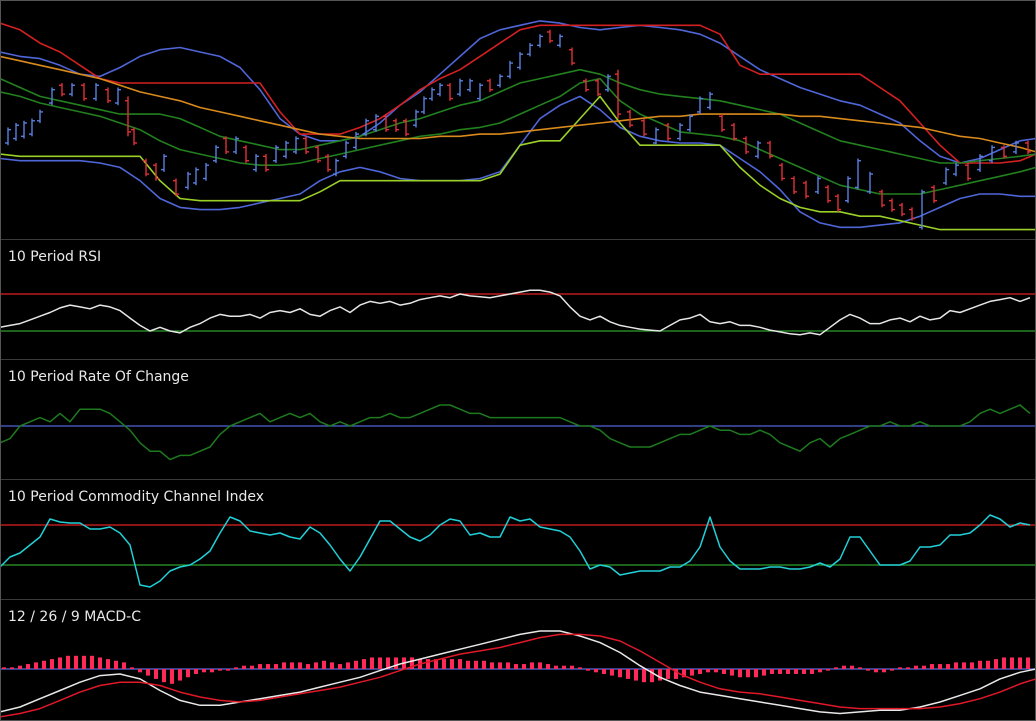 Image resolution: width=1036 pixels, height=721 pixels. What do you see at coordinates (98, 377) in the screenshot?
I see `roc-title: 10 Period Rate Of Change` at bounding box center [98, 377].